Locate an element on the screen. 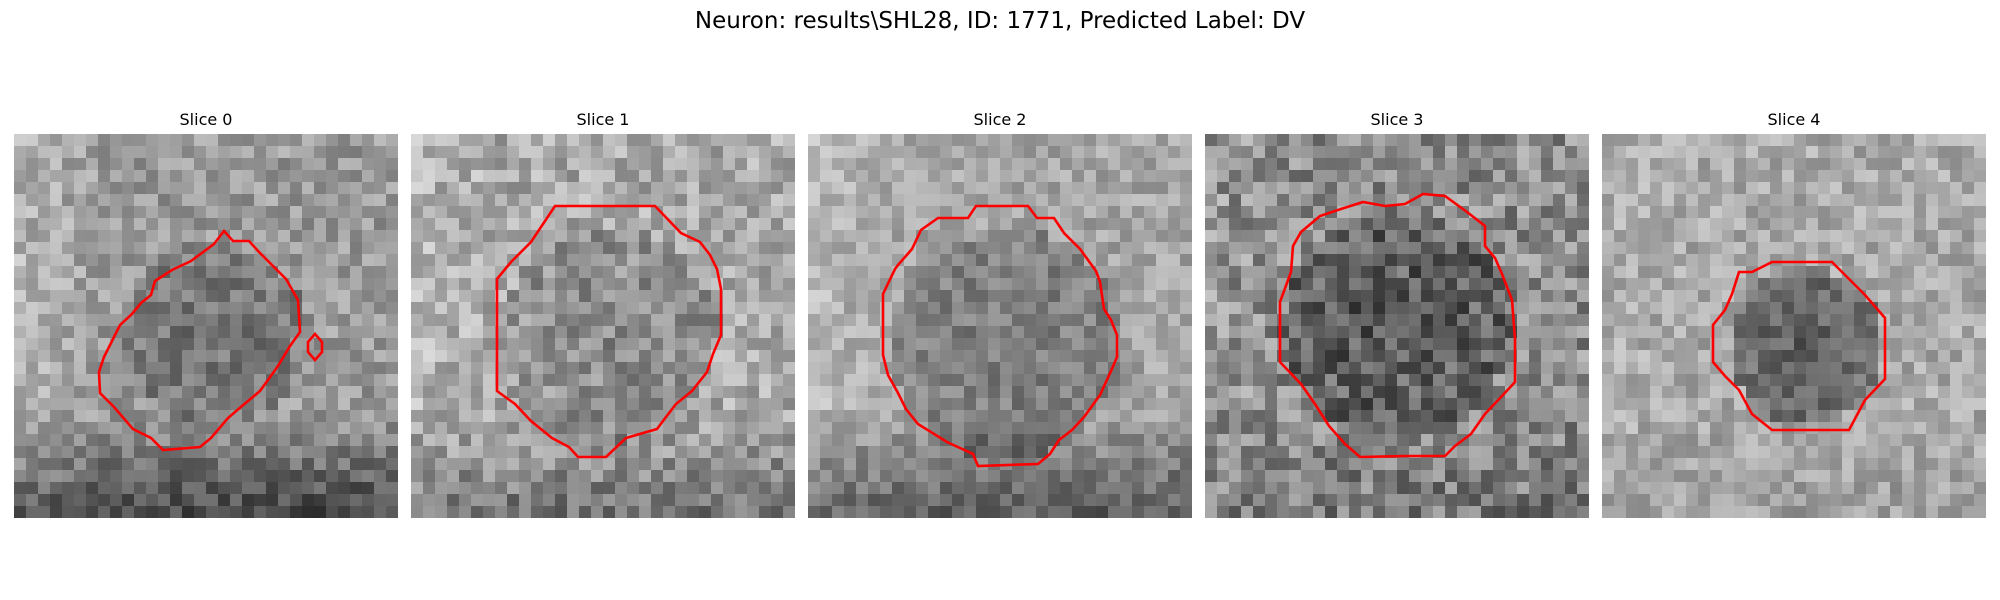 This screenshot has width=2000, height=600. slice-title: Slice 1 is located at coordinates (603, 119).